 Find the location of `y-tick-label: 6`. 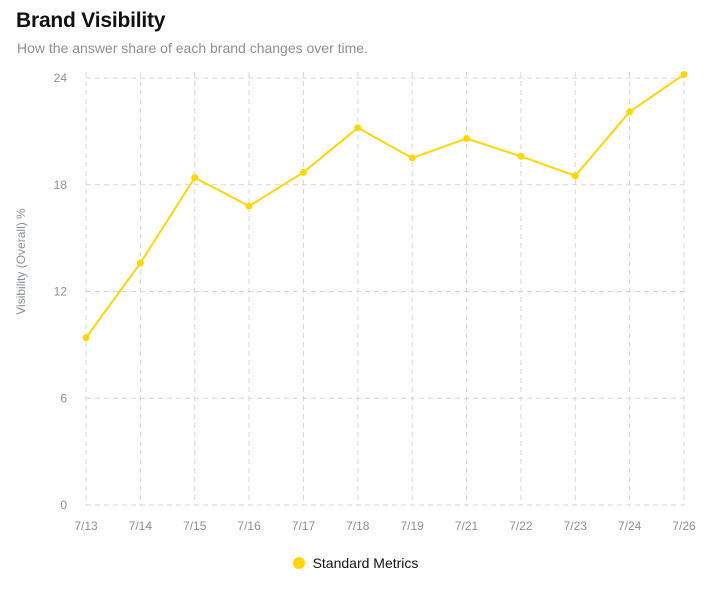

y-tick-label: 6 is located at coordinates (63, 398).